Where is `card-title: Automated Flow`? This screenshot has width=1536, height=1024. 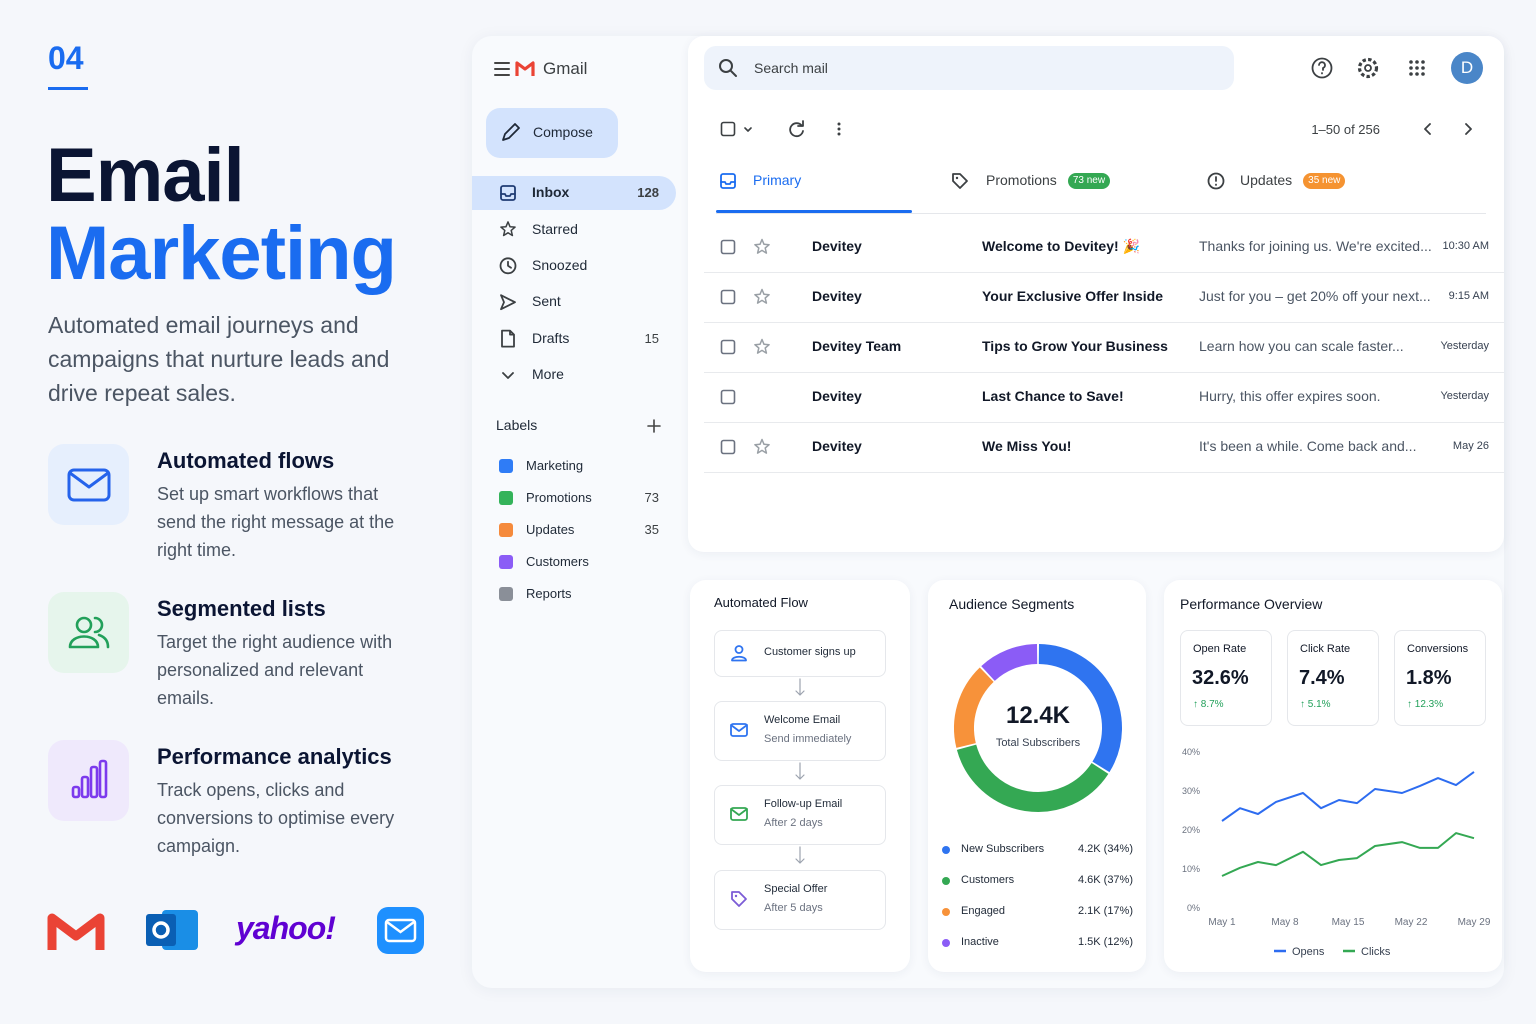
card-title: Automated Flow is located at coordinates (761, 602).